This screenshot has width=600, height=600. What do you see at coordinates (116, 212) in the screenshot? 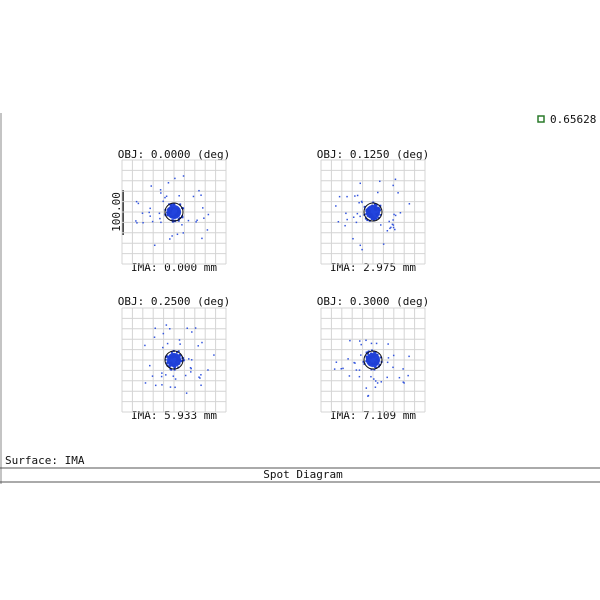
I see `scale-bar-label: 100.00` at bounding box center [116, 212].